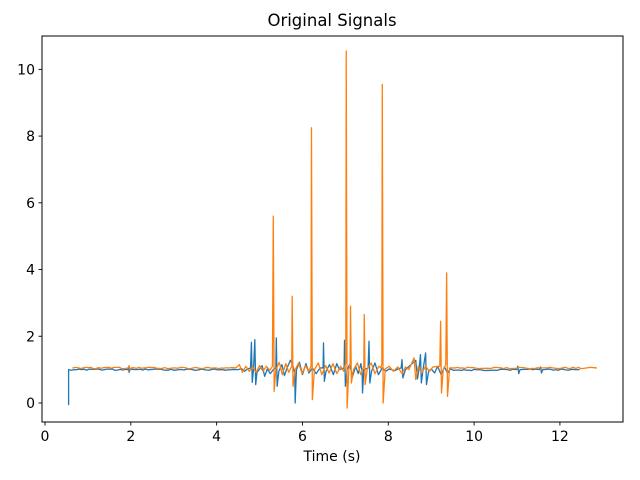 The height and width of the screenshot is (480, 640). What do you see at coordinates (30, 337) in the screenshot?
I see `y-tick-label-1: 2` at bounding box center [30, 337].